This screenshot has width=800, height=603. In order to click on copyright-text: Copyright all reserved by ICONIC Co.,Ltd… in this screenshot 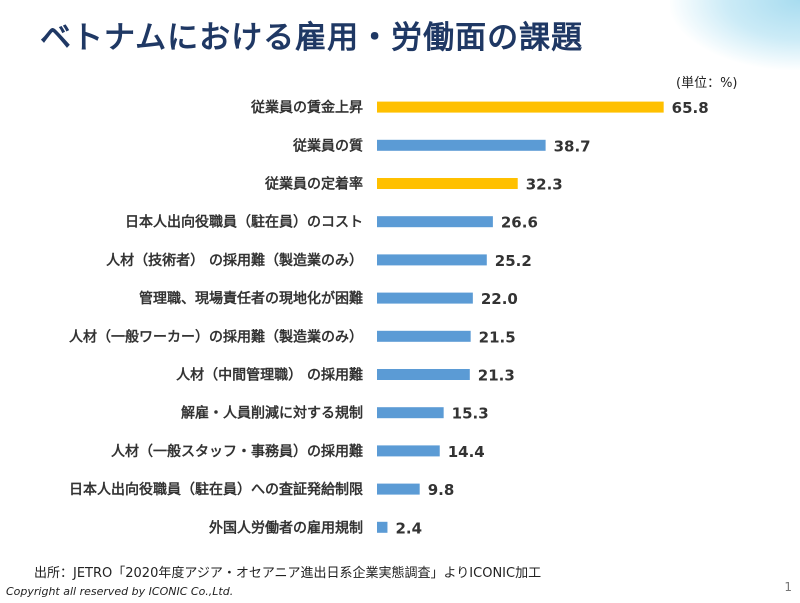, I will do `click(120, 591)`.